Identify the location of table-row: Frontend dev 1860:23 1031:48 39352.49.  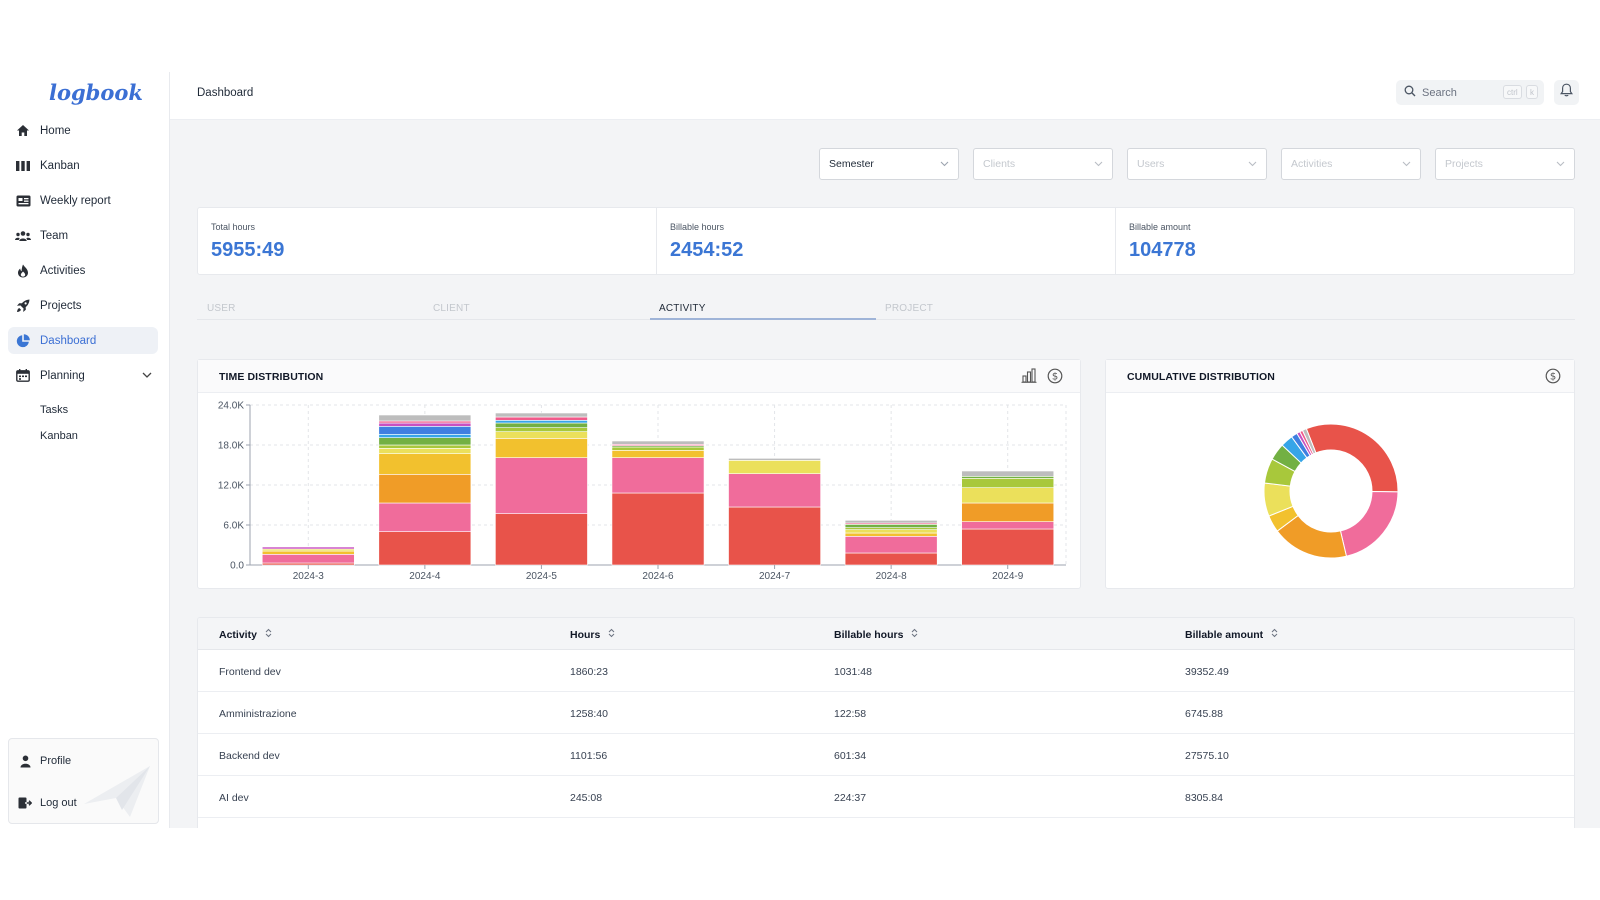
(886, 671).